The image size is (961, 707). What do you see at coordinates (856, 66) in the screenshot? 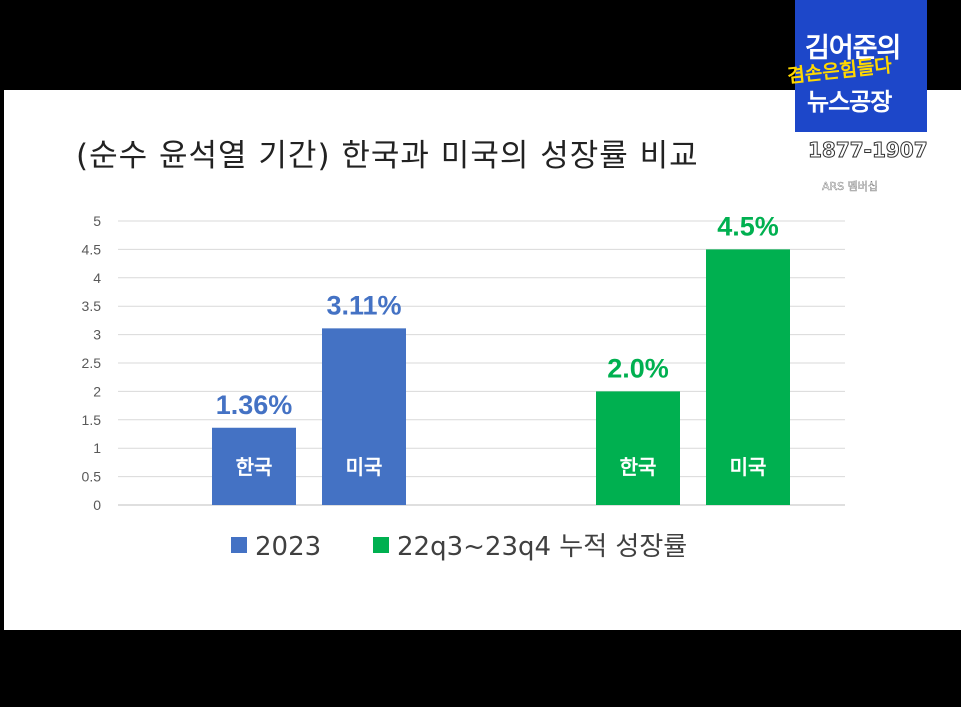
I see `channel-logo: 김어준의 겸손은힘들다 뉴스공장` at bounding box center [856, 66].